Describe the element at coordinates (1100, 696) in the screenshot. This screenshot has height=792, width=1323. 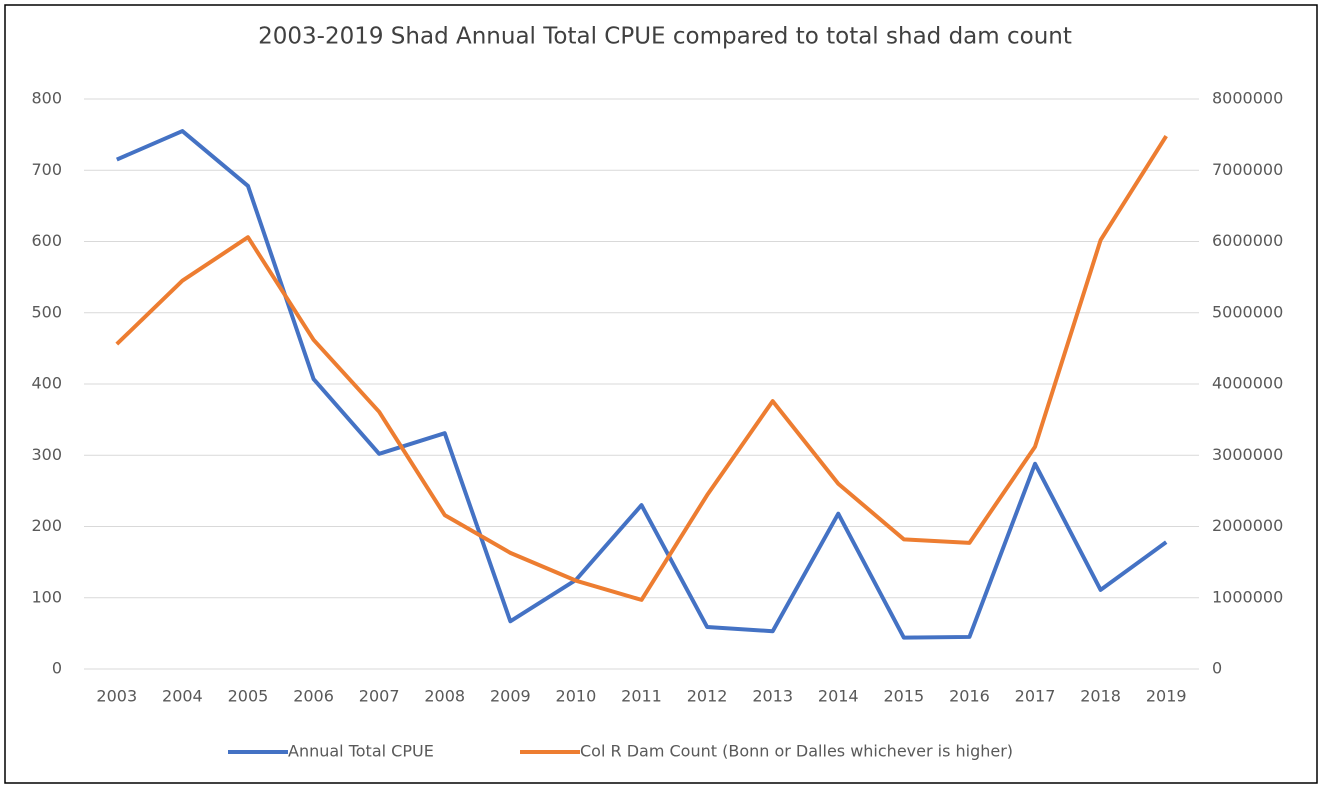
I see `x-tick-label: 2018` at that location.